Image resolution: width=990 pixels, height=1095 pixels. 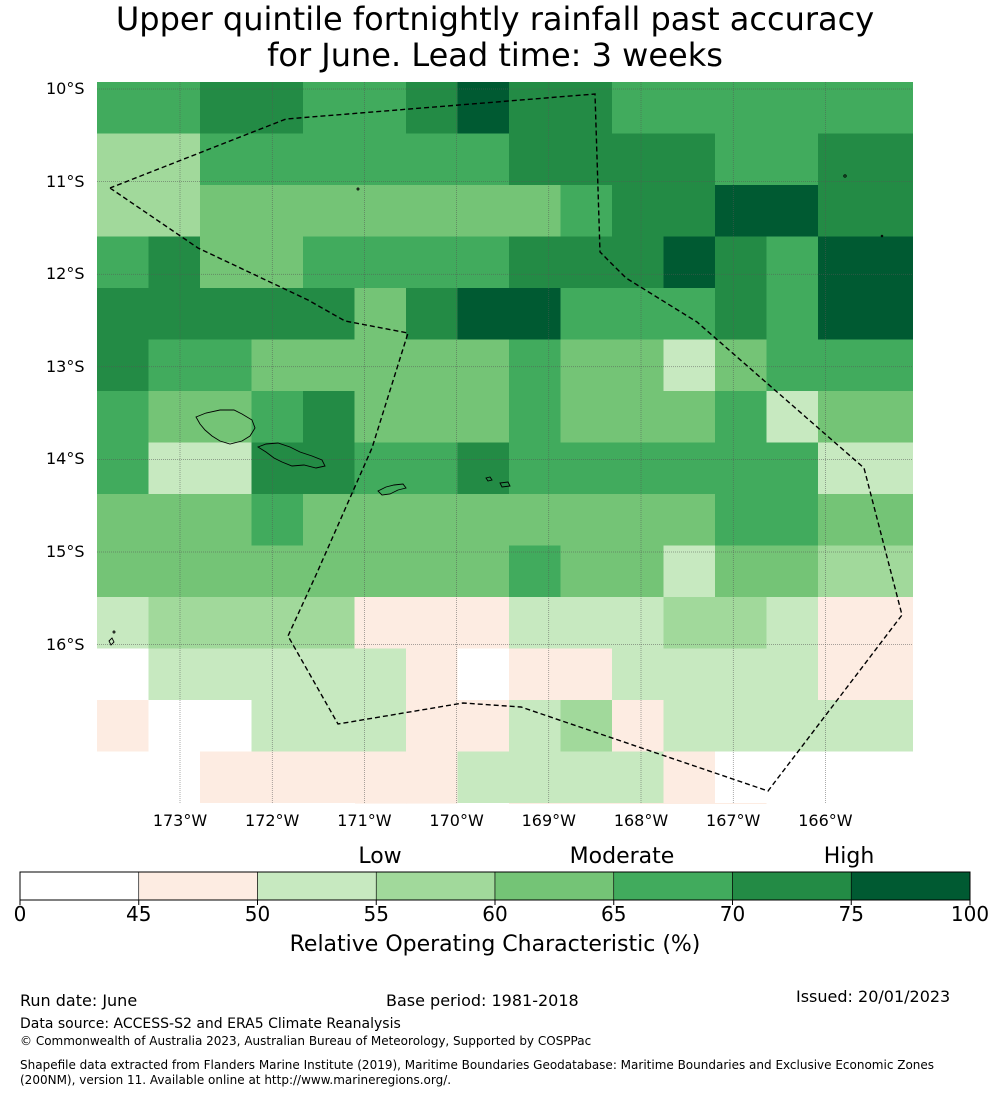 I want to click on base-period: Base period: 1981-2018, so click(x=482, y=1000).